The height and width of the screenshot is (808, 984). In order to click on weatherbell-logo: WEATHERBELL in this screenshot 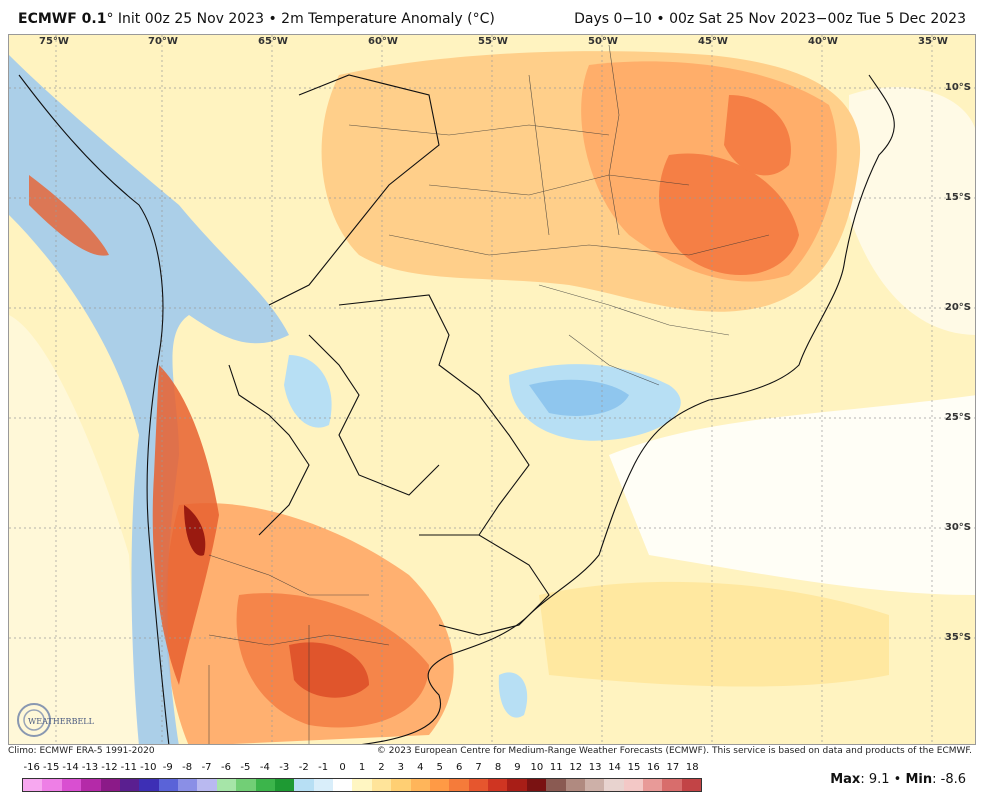, I will do `click(56, 720)`.